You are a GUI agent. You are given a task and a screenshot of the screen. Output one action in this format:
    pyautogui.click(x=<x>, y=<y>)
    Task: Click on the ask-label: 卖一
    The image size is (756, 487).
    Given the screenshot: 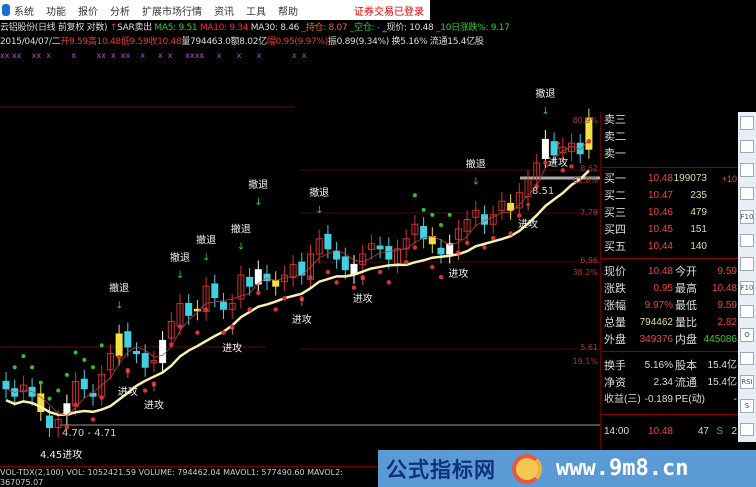 What is the action you would take?
    pyautogui.click(x=615, y=154)
    